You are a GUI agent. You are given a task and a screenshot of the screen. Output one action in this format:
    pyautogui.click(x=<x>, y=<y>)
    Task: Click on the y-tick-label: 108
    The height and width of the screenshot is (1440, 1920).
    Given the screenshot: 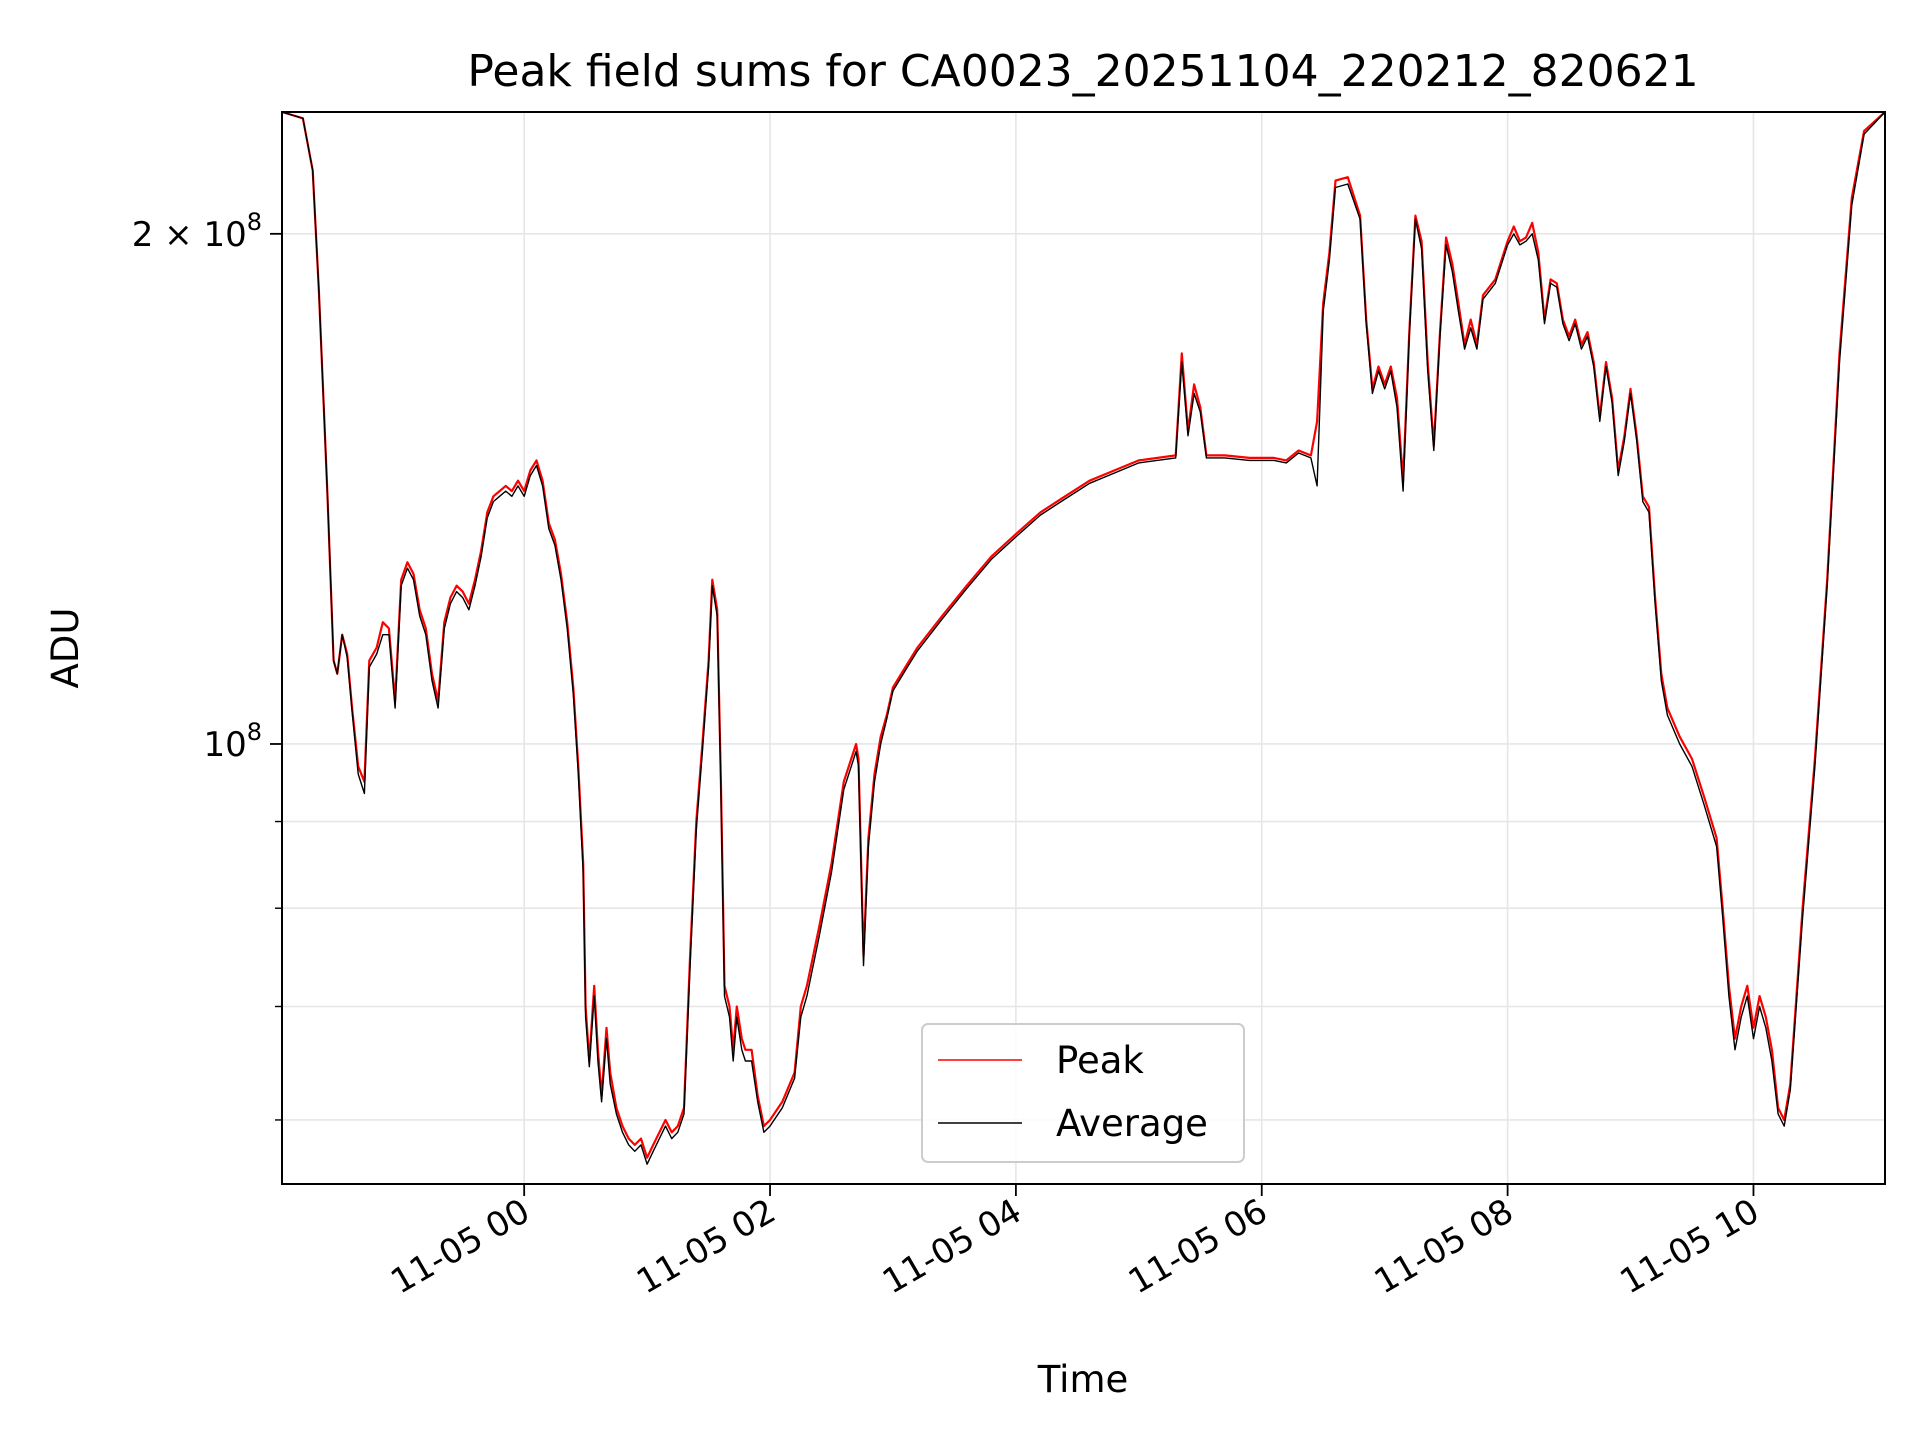 What is the action you would take?
    pyautogui.click(x=232, y=741)
    